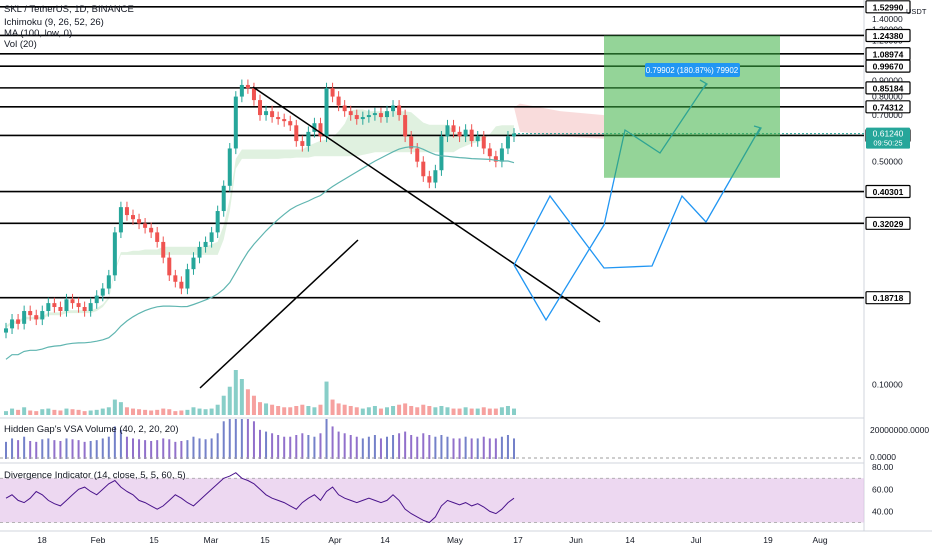  What do you see at coordinates (888, 107) in the screenshot?
I see `level-label-5: 0.74312` at bounding box center [888, 107].